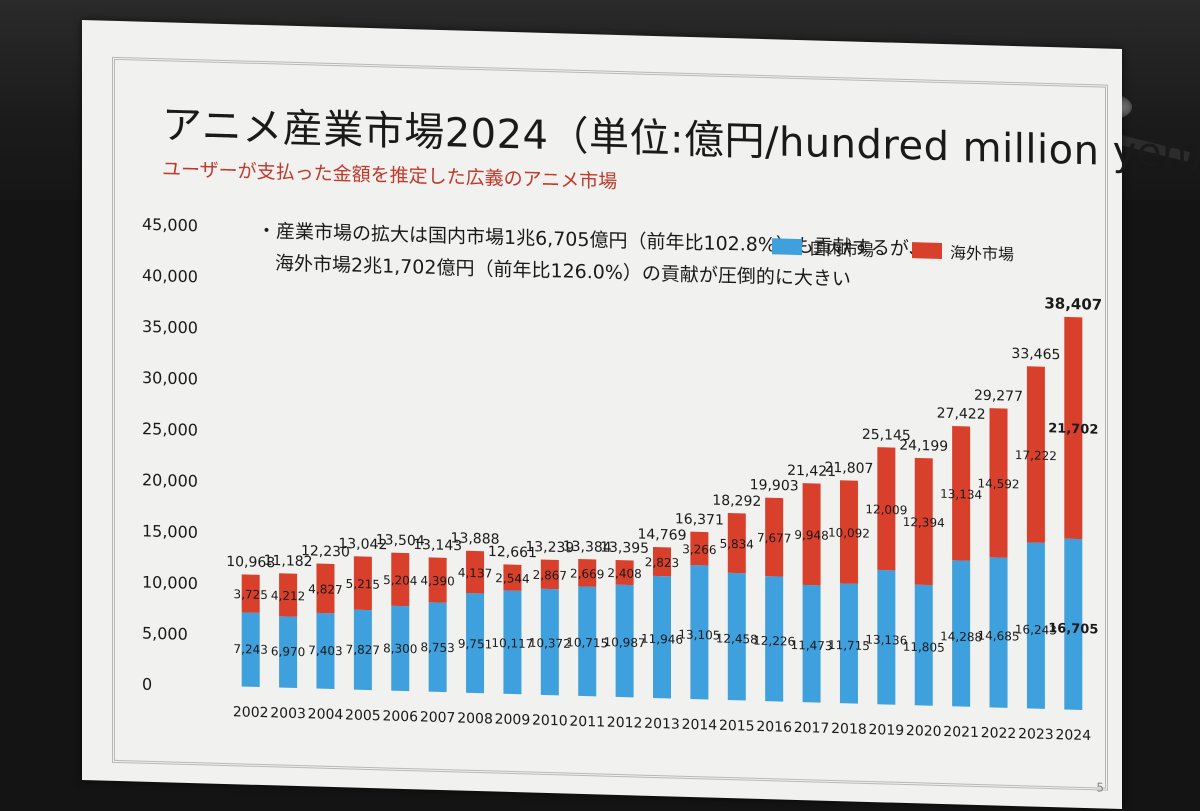 The image size is (1200, 811). Describe the element at coordinates (363, 715) in the screenshot. I see `x-tick-label: 2005` at that location.